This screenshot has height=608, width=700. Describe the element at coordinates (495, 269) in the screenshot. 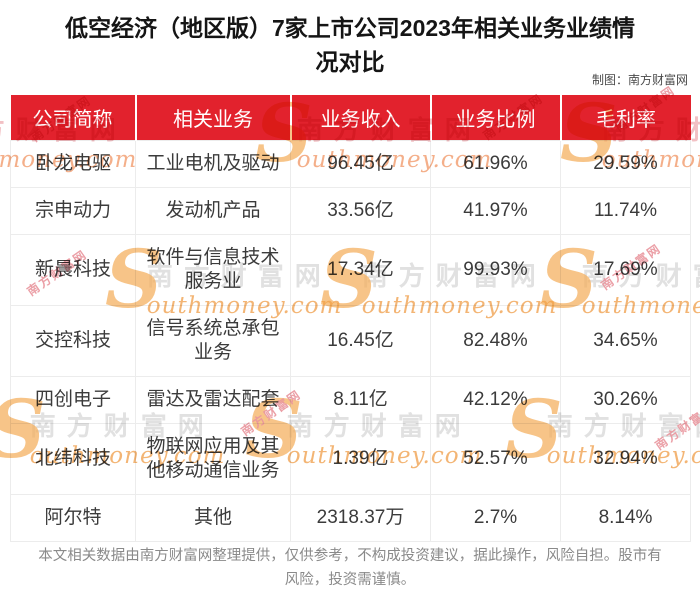

I see `ratio-cell: 99.93%` at that location.